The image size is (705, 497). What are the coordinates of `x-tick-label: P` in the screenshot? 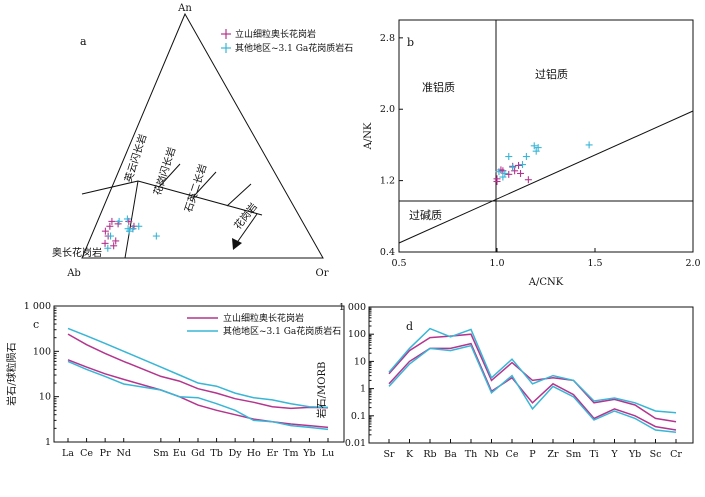 It's located at (532, 454).